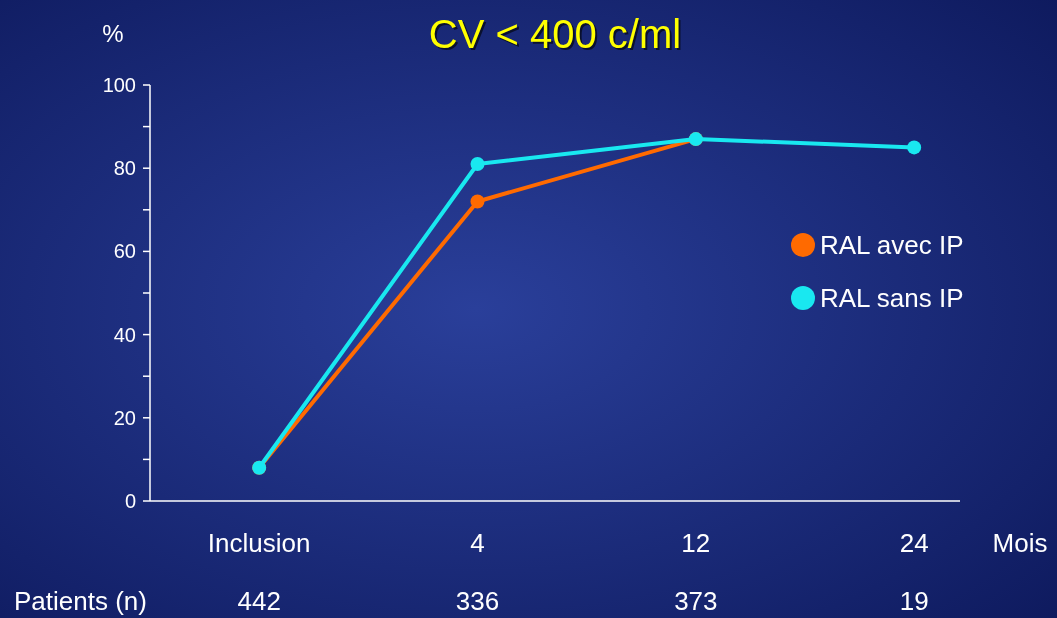 The image size is (1057, 618). What do you see at coordinates (259, 543) in the screenshot?
I see `x-tick-label: Inclusion` at bounding box center [259, 543].